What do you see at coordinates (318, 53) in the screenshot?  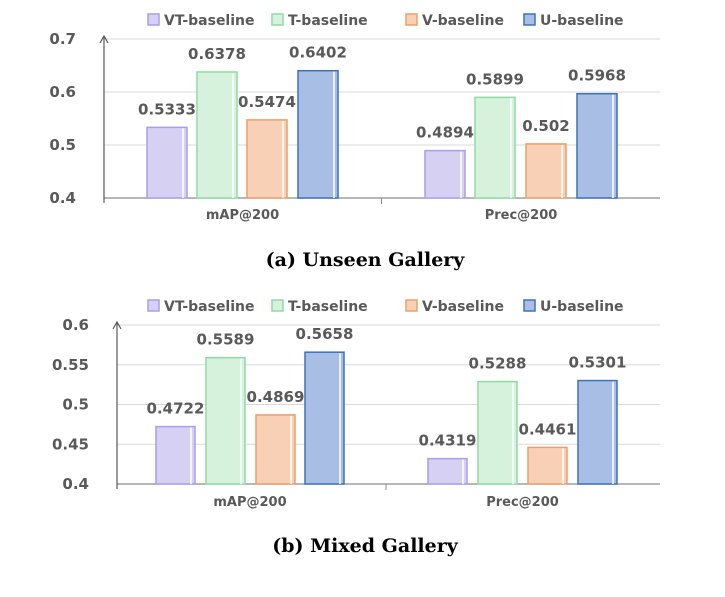 I see `data-label: 0.6402` at bounding box center [318, 53].